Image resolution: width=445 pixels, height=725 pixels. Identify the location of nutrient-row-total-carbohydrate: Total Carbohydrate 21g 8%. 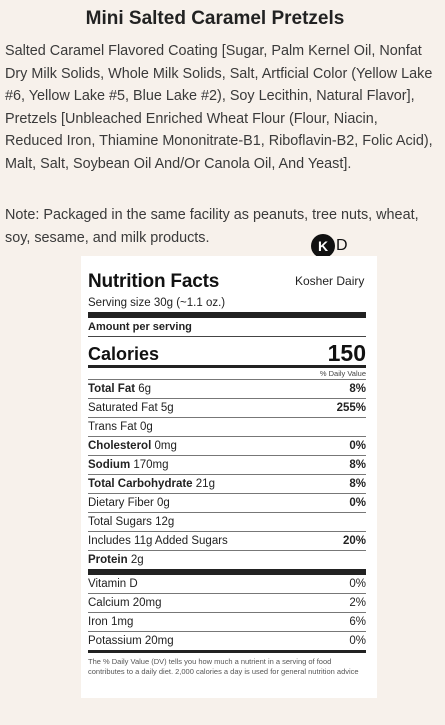
(227, 483).